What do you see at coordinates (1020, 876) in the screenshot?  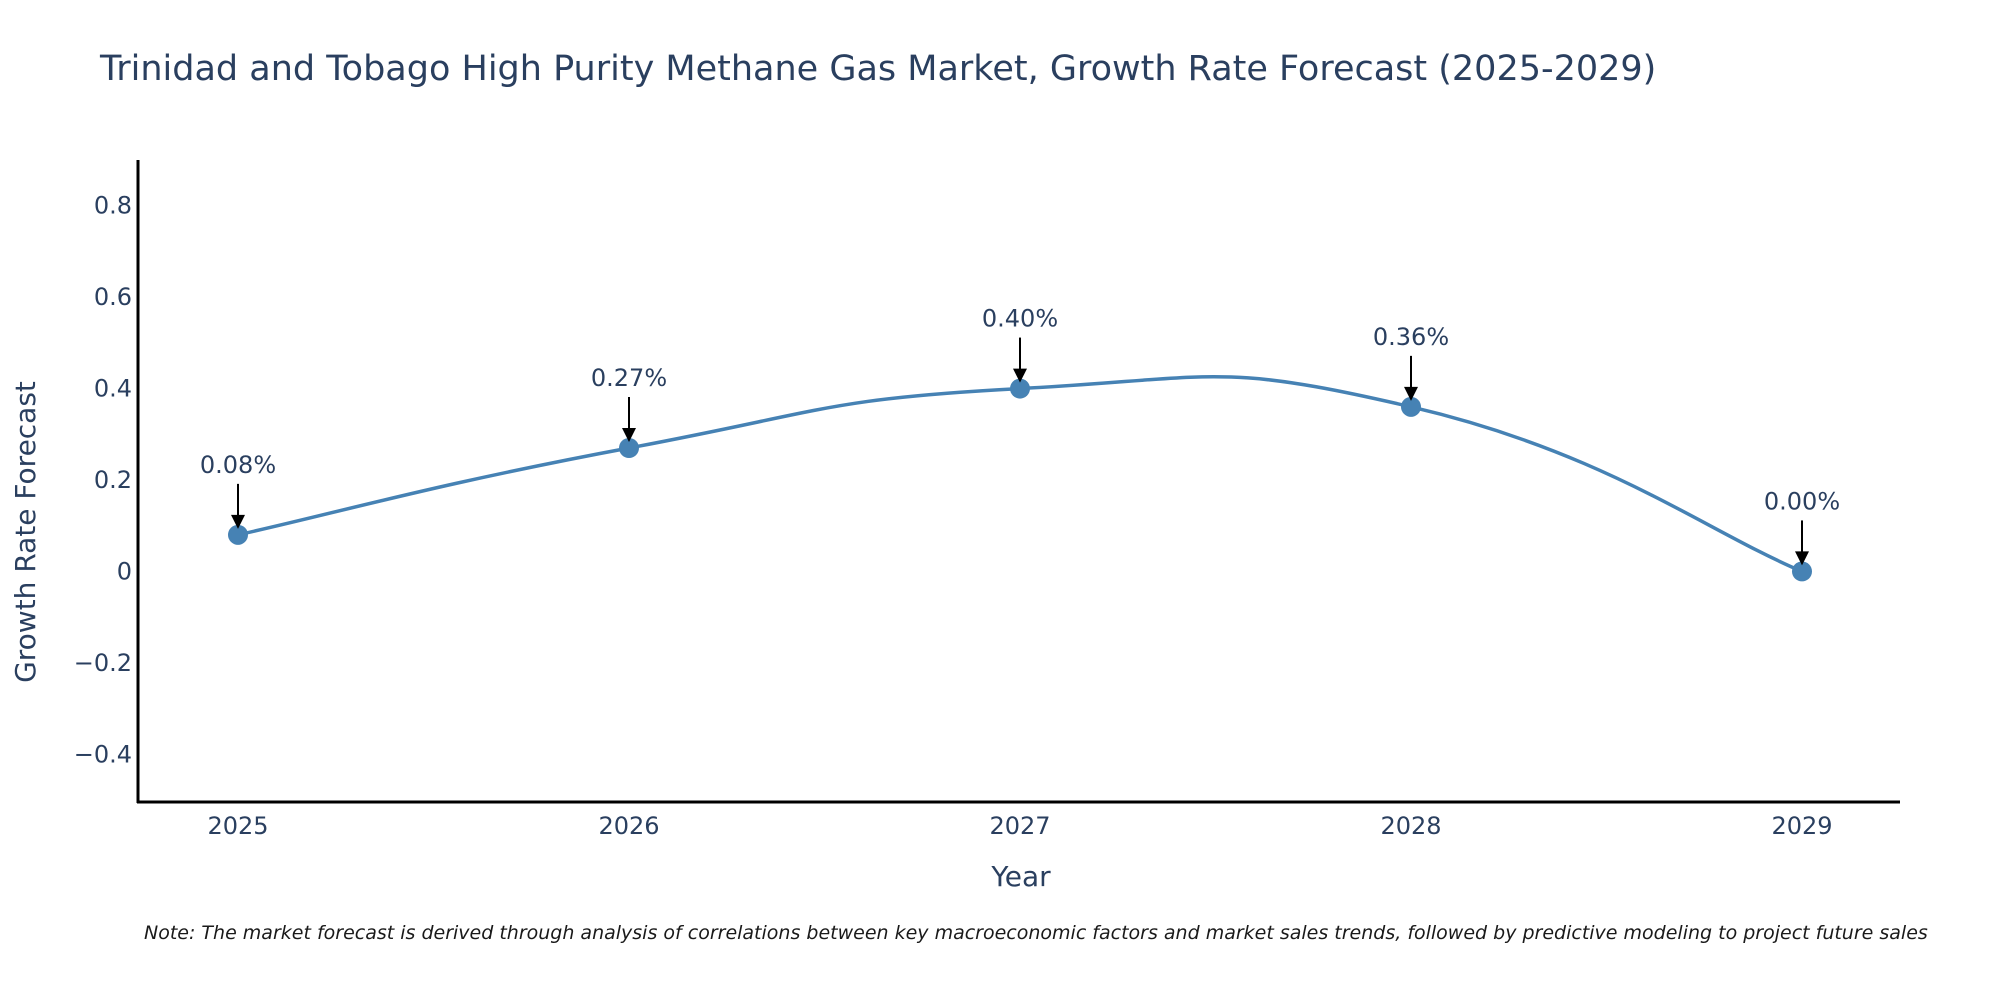 I see `x-axis-title: Year` at bounding box center [1020, 876].